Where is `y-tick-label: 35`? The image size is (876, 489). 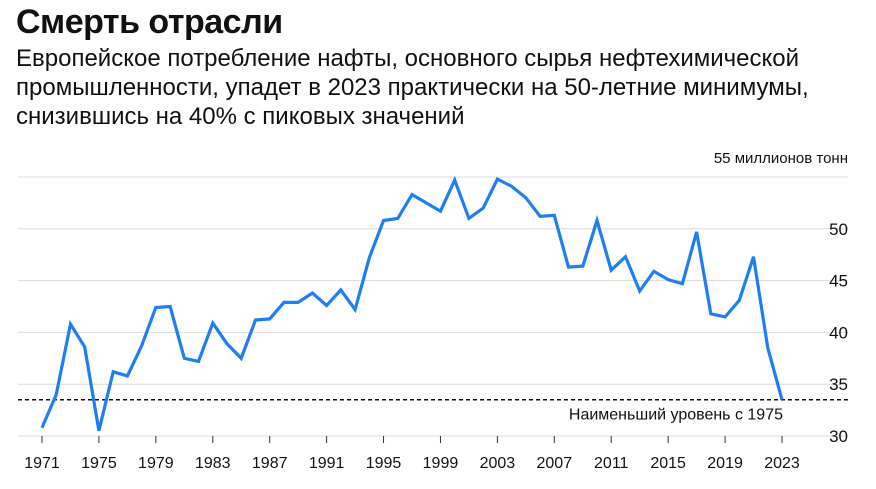 y-tick-label: 35 is located at coordinates (838, 384).